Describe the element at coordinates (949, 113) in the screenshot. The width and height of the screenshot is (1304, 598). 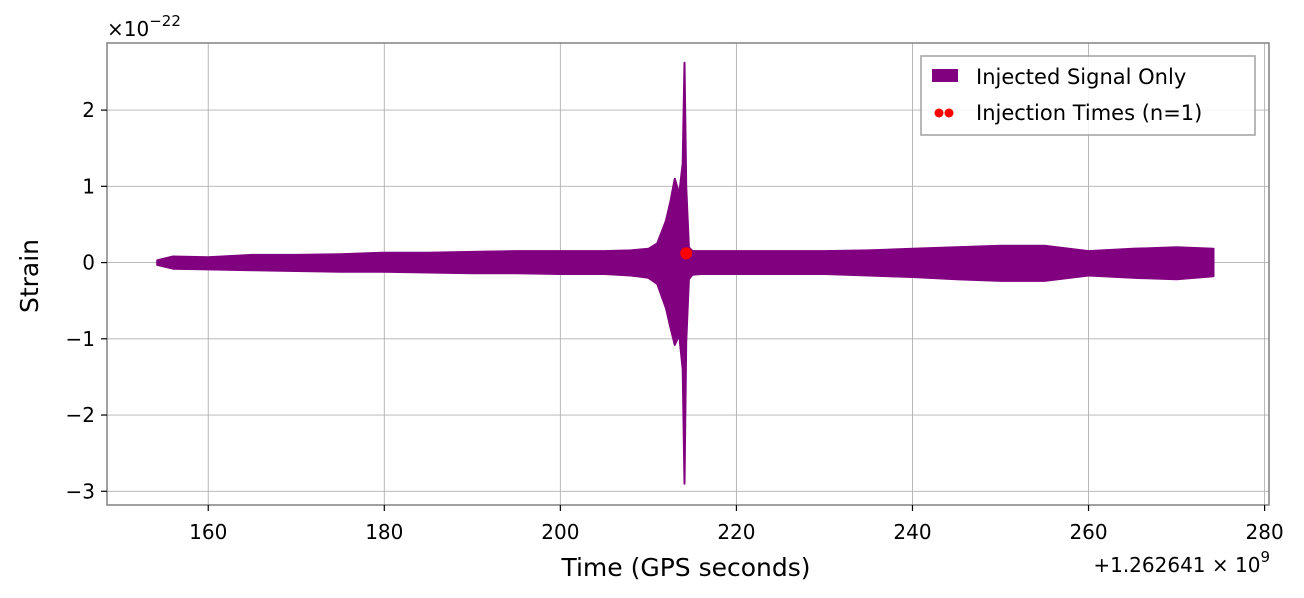
I see `legend-marker-injection-b` at that location.